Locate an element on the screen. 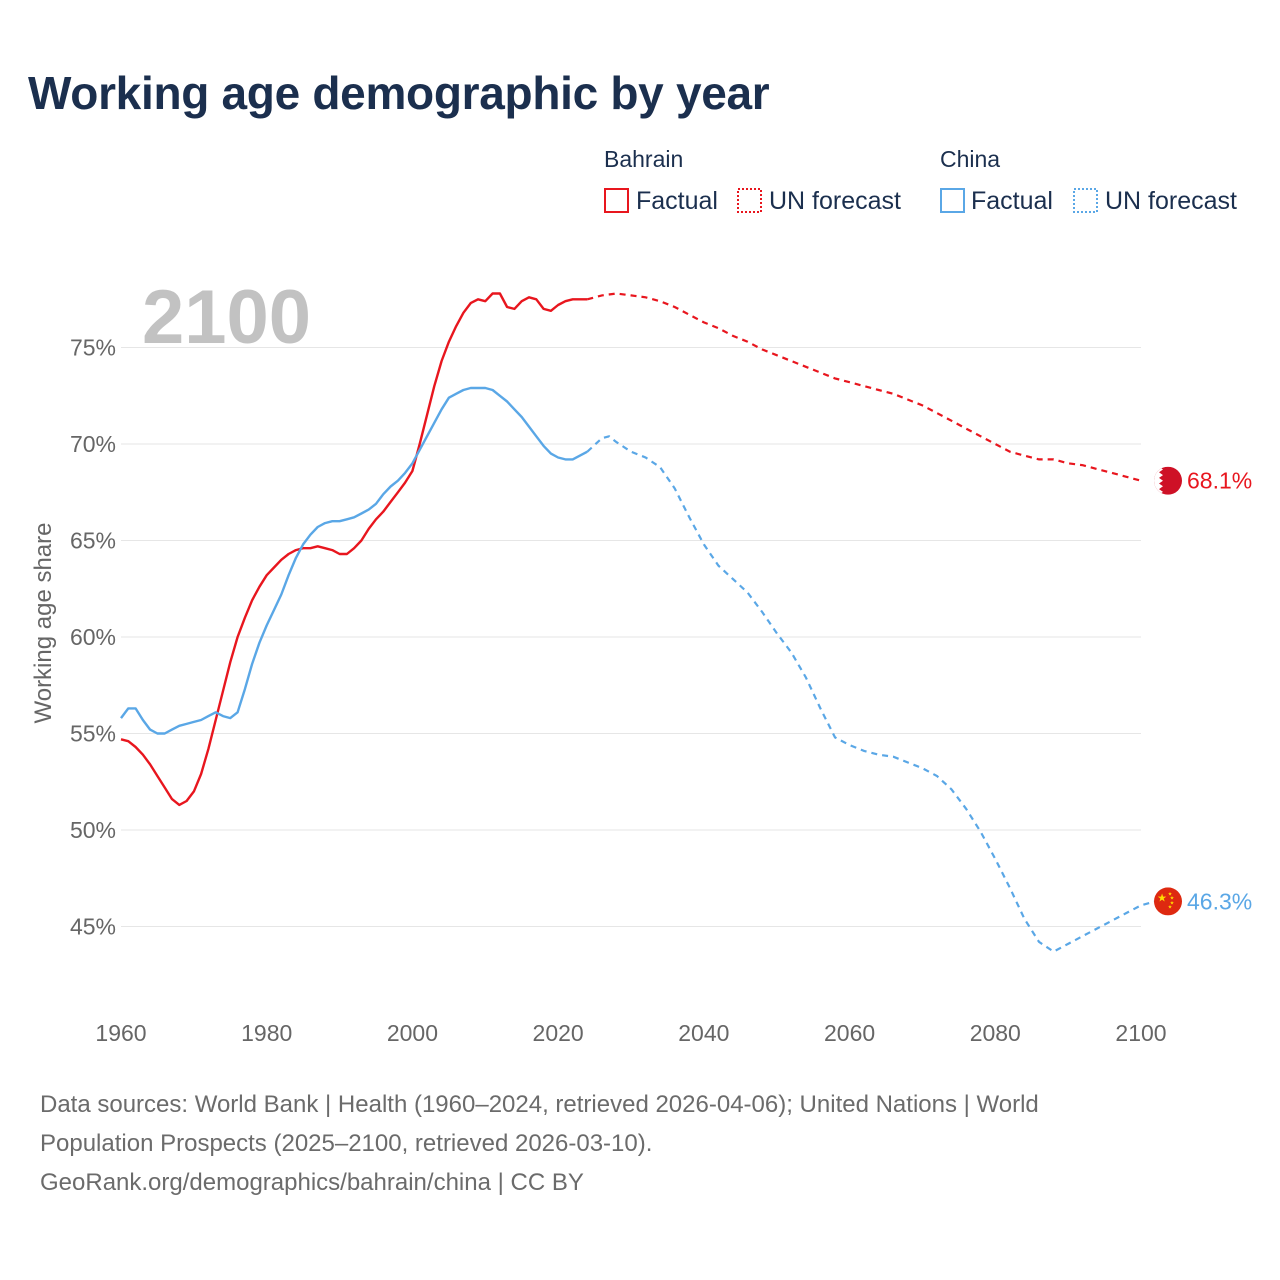 The image size is (1280, 1280). legend-group-bahrain: Bahrain is located at coordinates (643, 159).